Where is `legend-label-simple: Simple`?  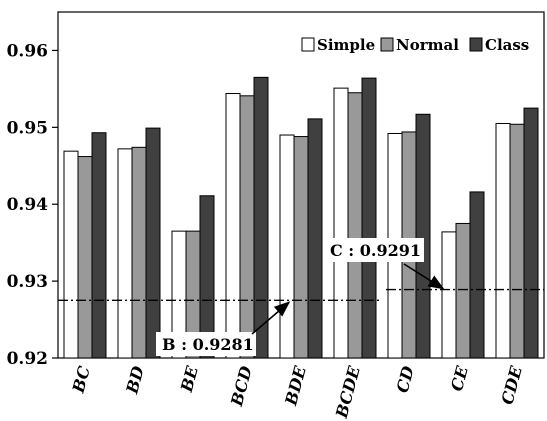 legend-label-simple: Simple is located at coordinates (346, 45).